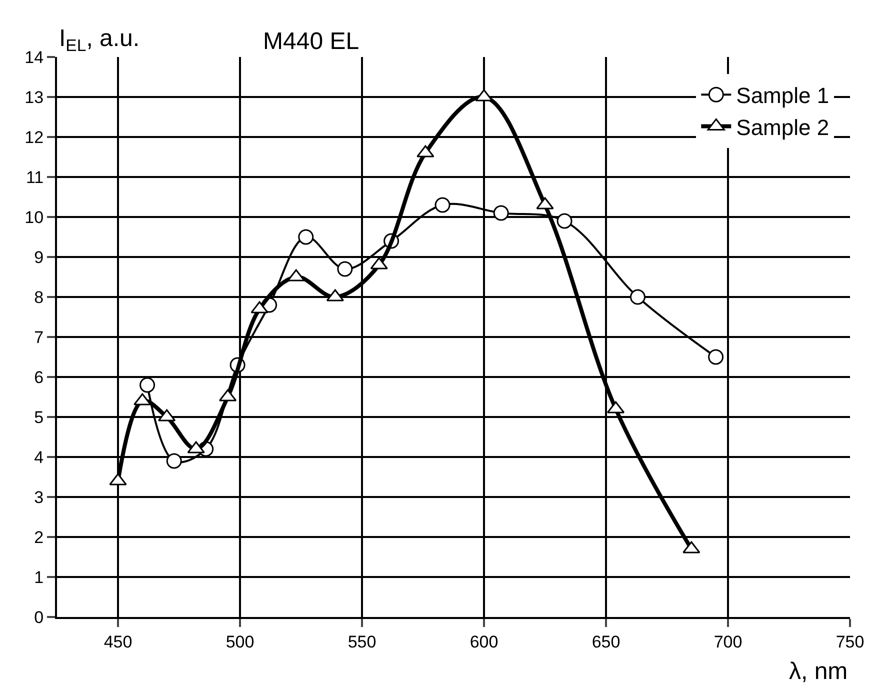 This screenshot has width=876, height=695. What do you see at coordinates (34, 57) in the screenshot?
I see `y-tick-label: 14` at bounding box center [34, 57].